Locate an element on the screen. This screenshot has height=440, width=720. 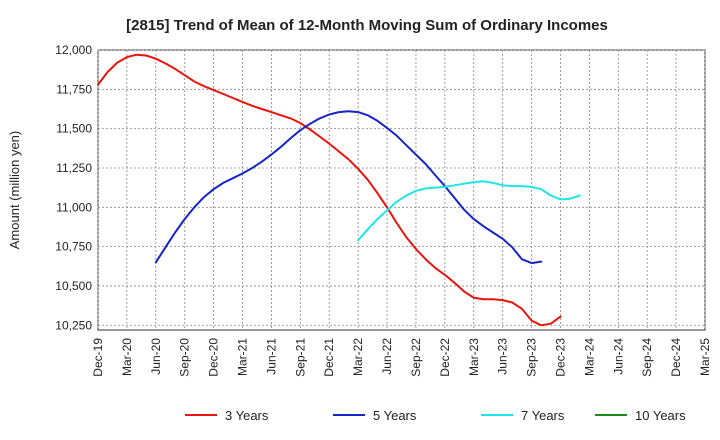
x-tick-label: Jun-24 is located at coordinates (618, 356).